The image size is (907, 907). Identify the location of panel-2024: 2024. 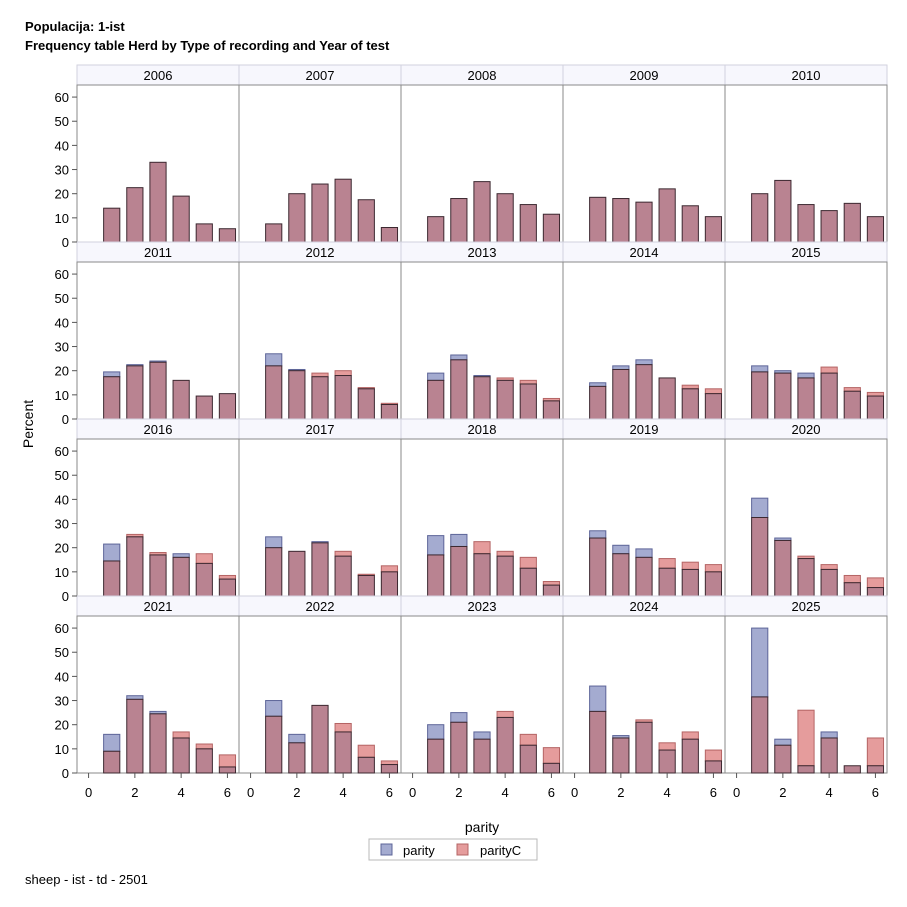
(644, 684).